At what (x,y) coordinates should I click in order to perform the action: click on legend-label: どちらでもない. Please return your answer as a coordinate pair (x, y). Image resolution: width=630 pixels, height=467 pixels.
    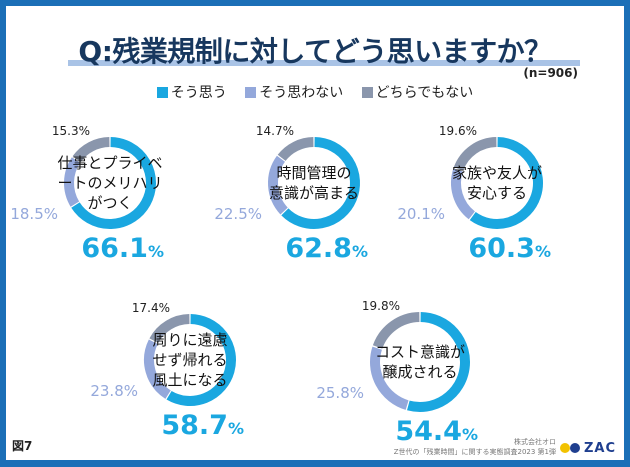
    Looking at the image, I should click on (424, 93).